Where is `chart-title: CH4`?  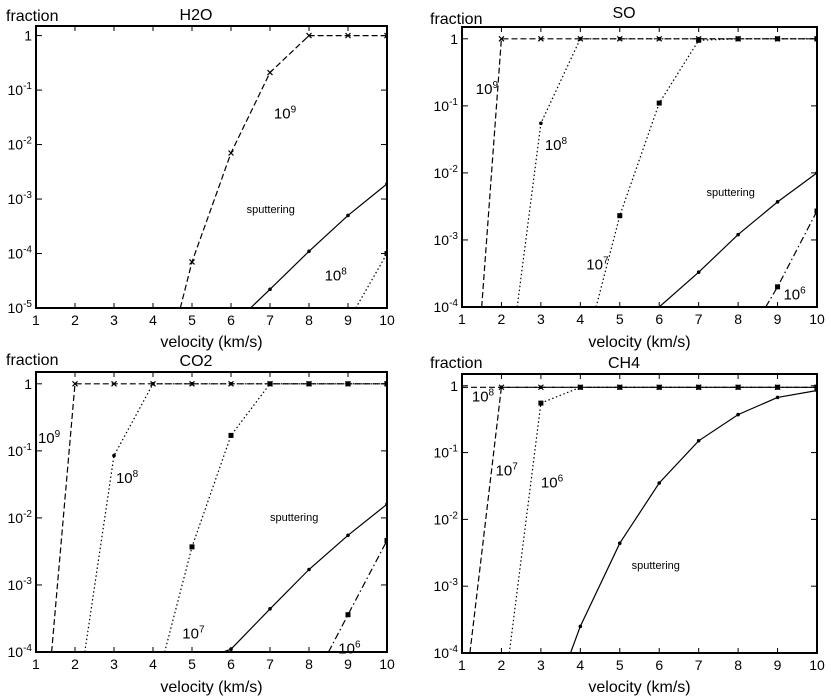 chart-title: CH4 is located at coordinates (624, 363).